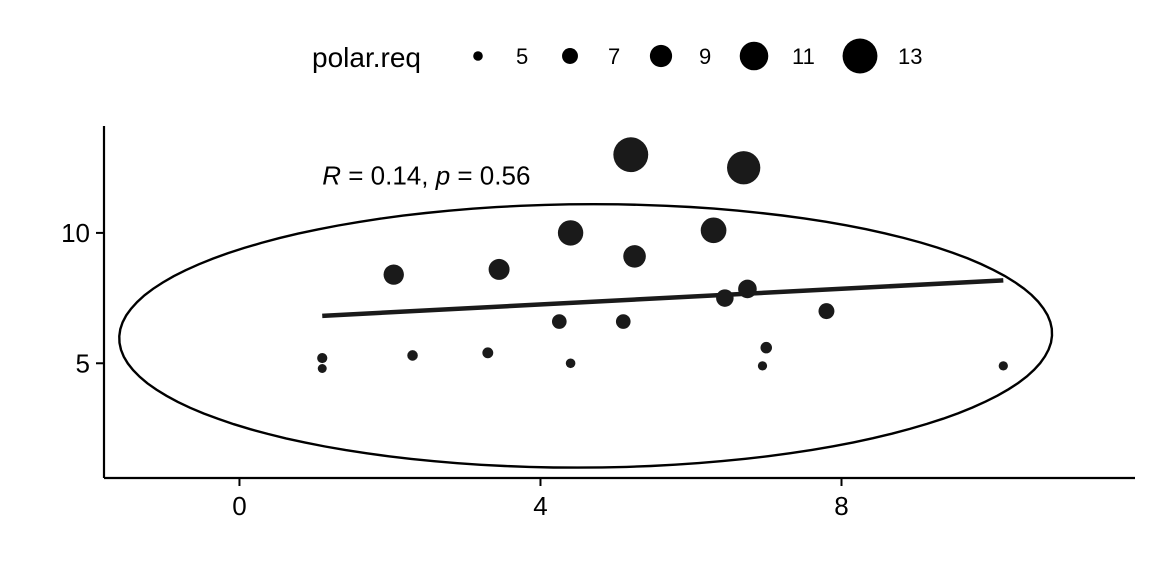  I want to click on annotation-r-value: = 0.14,, so click(388, 176).